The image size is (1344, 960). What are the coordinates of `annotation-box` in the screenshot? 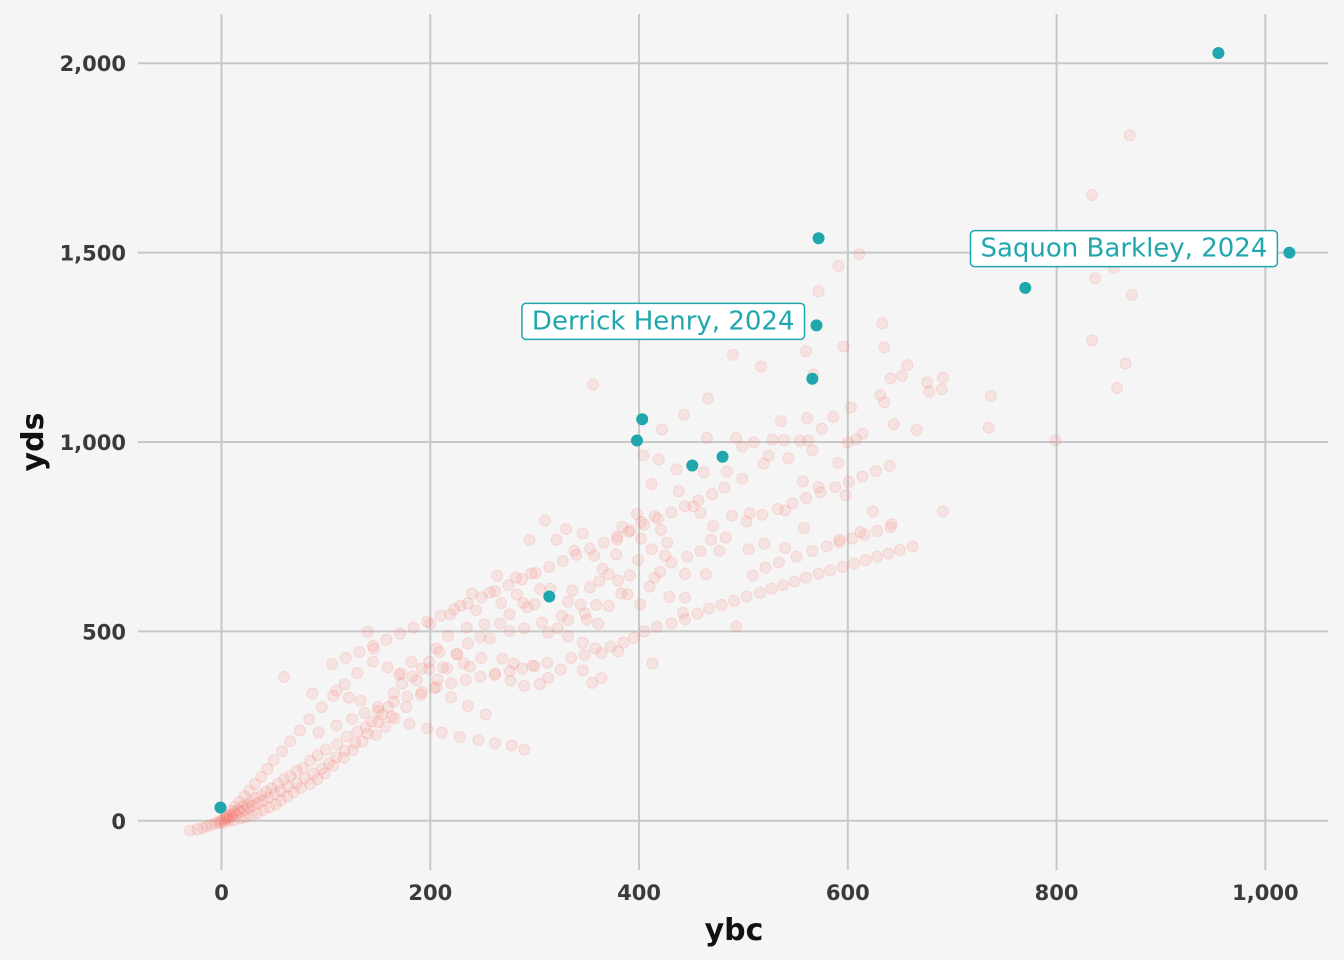 It's located at (663, 321).